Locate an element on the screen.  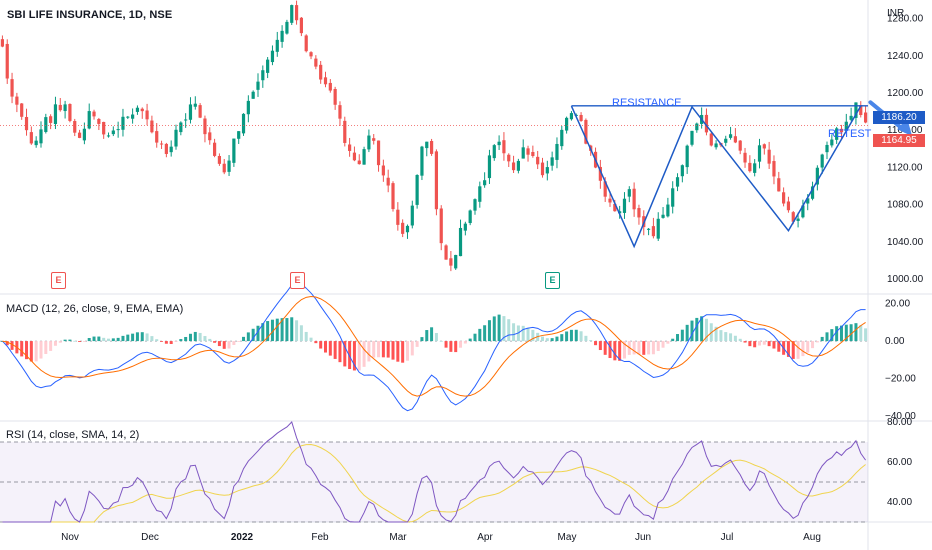
macd-axis-tick: 0.00 is located at coordinates (895, 341).